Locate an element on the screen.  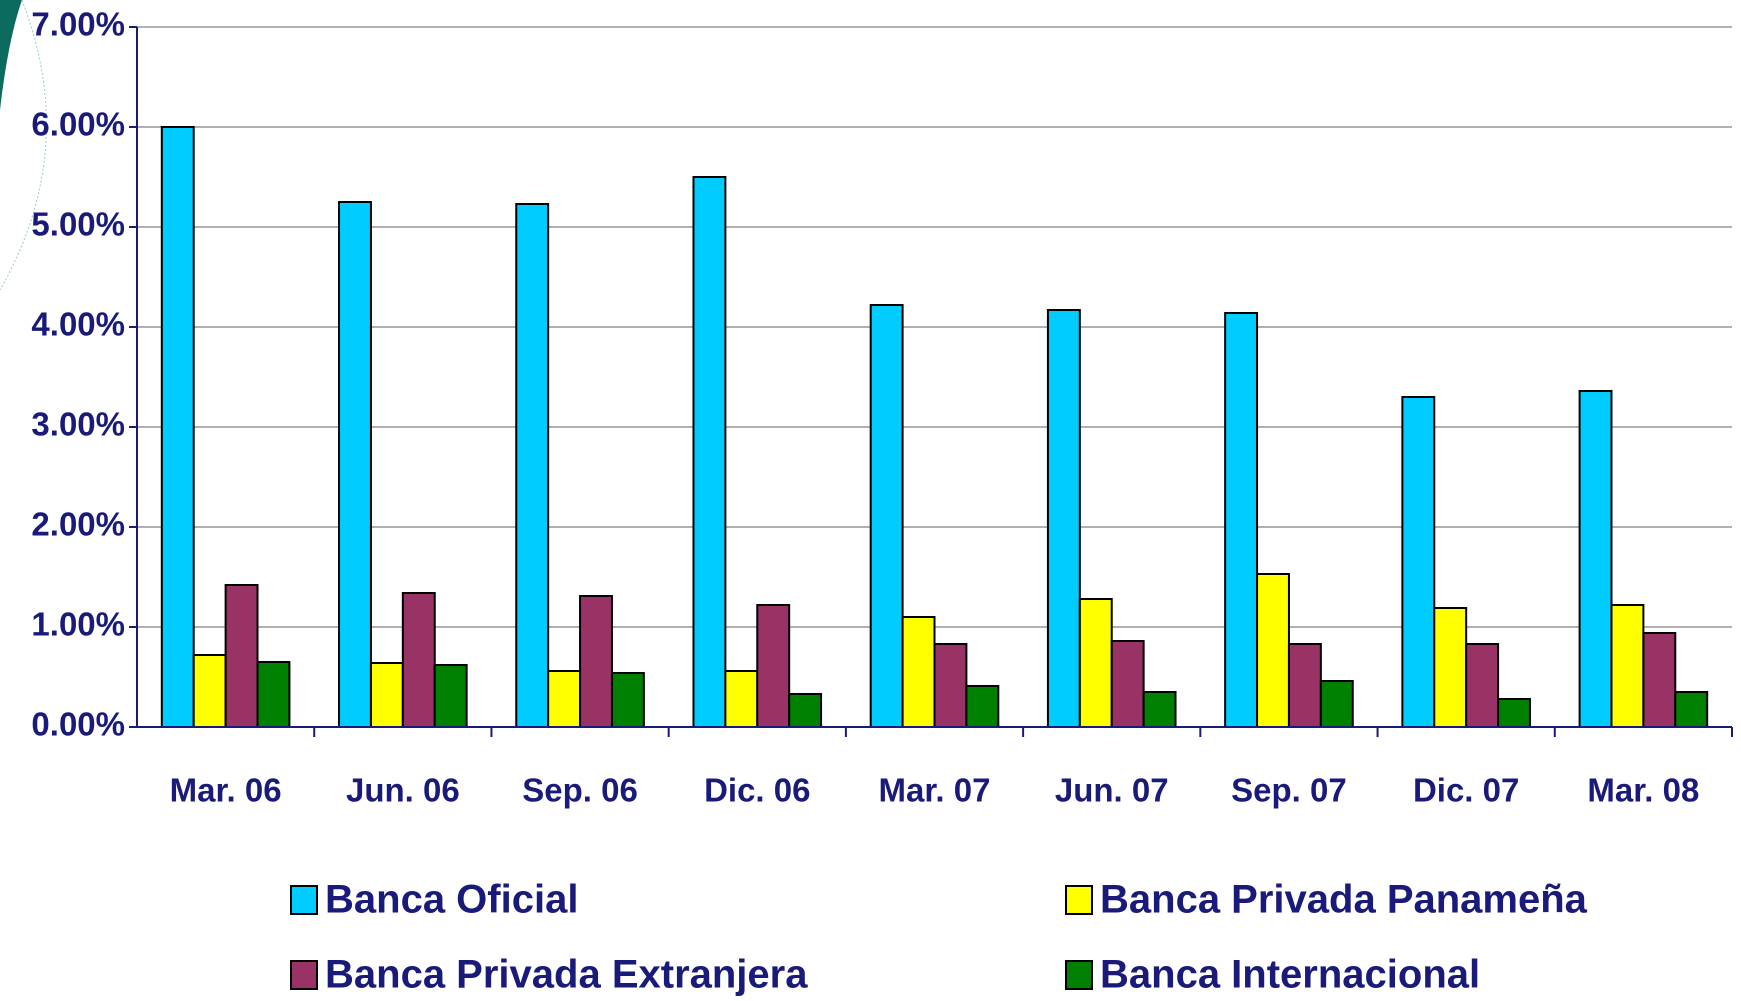
x-tick-label: Mar. 06 is located at coordinates (226, 790).